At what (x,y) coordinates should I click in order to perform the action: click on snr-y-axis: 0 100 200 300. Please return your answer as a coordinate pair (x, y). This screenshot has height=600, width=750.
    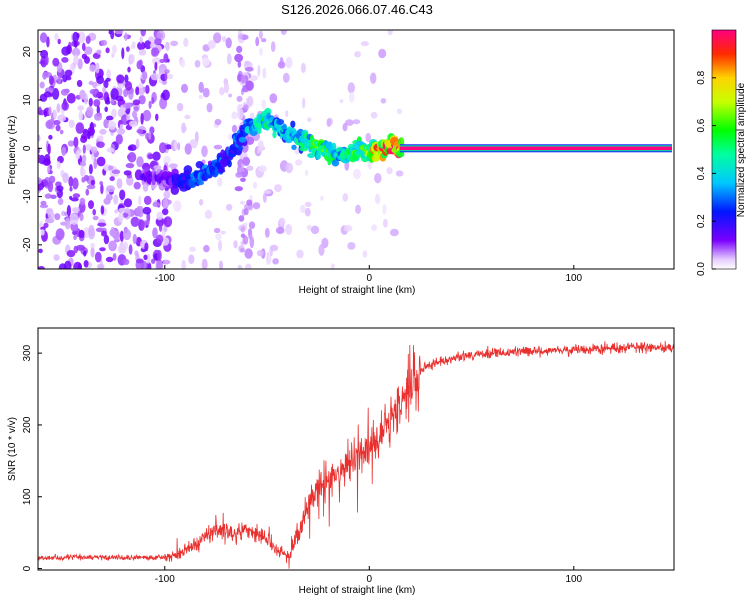
    Looking at the image, I should click on (32, 457).